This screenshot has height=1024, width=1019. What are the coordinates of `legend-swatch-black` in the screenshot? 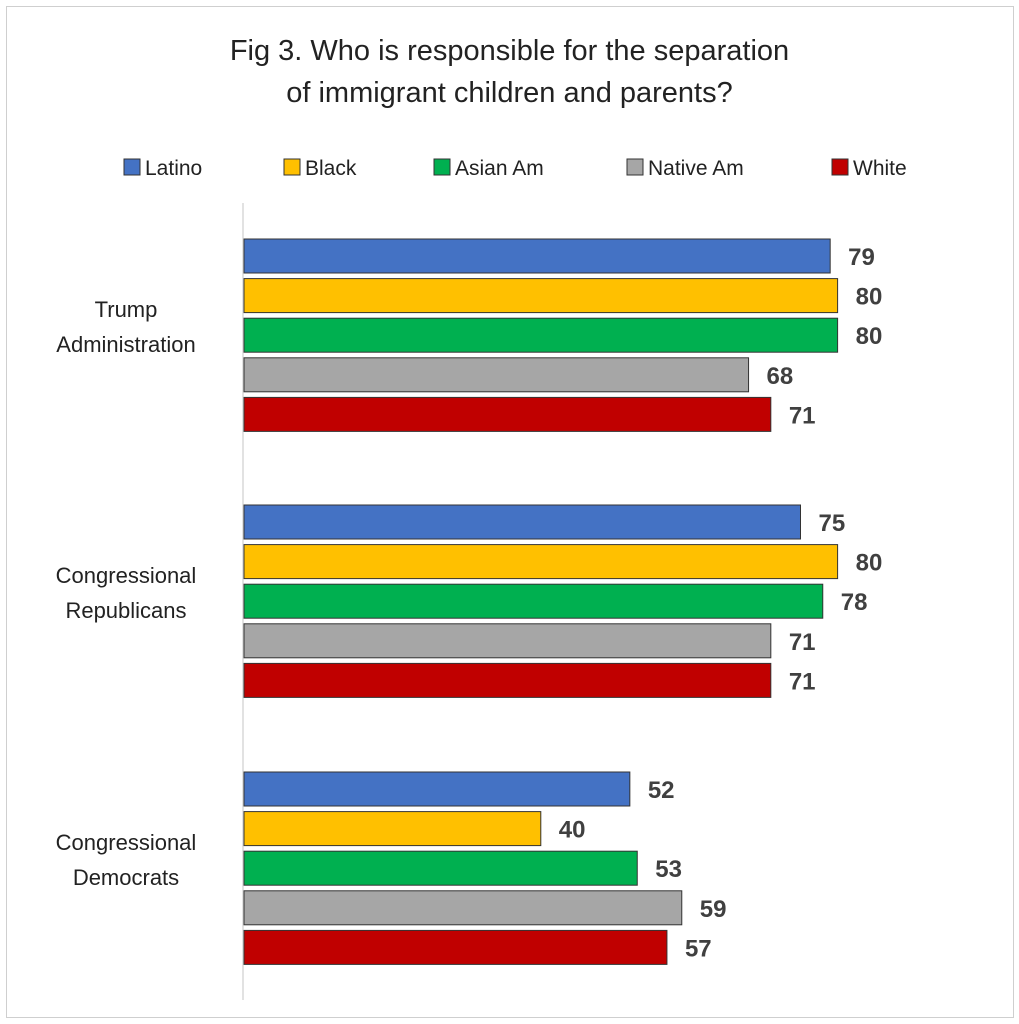 It's located at (292, 167).